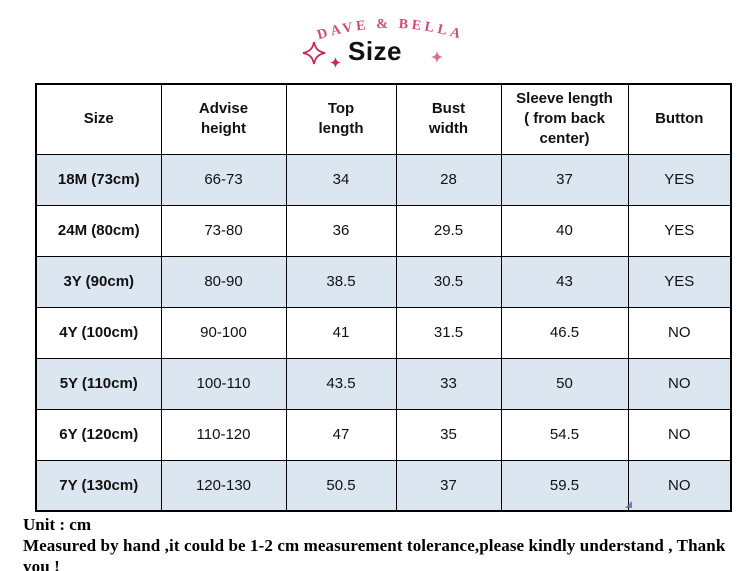 The width and height of the screenshot is (750, 571). I want to click on cell-advise-height: 90-100, so click(223, 332).